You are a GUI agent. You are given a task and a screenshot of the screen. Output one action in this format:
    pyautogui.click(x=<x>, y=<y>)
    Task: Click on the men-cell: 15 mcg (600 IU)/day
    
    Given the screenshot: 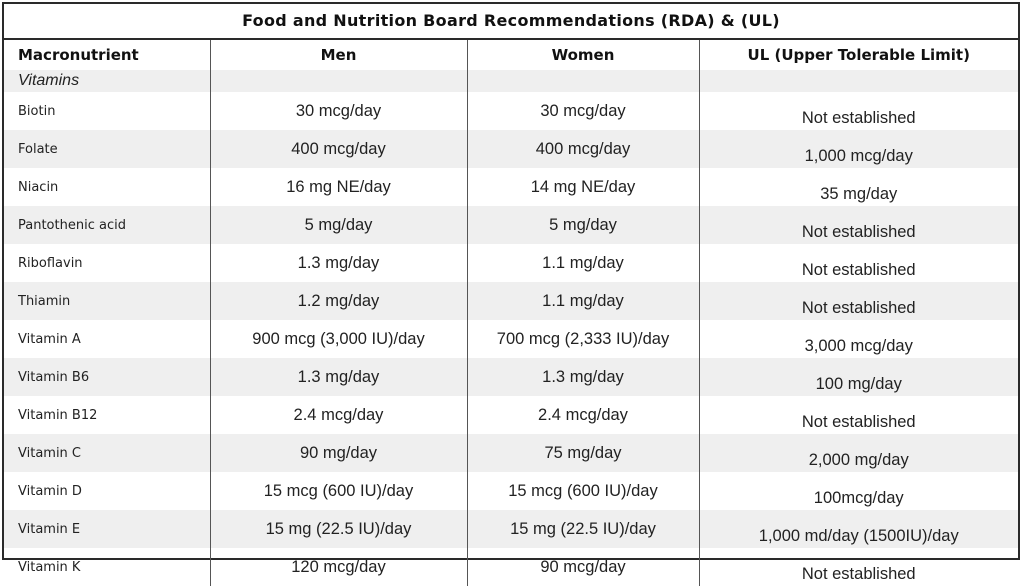 What is the action you would take?
    pyautogui.click(x=338, y=491)
    